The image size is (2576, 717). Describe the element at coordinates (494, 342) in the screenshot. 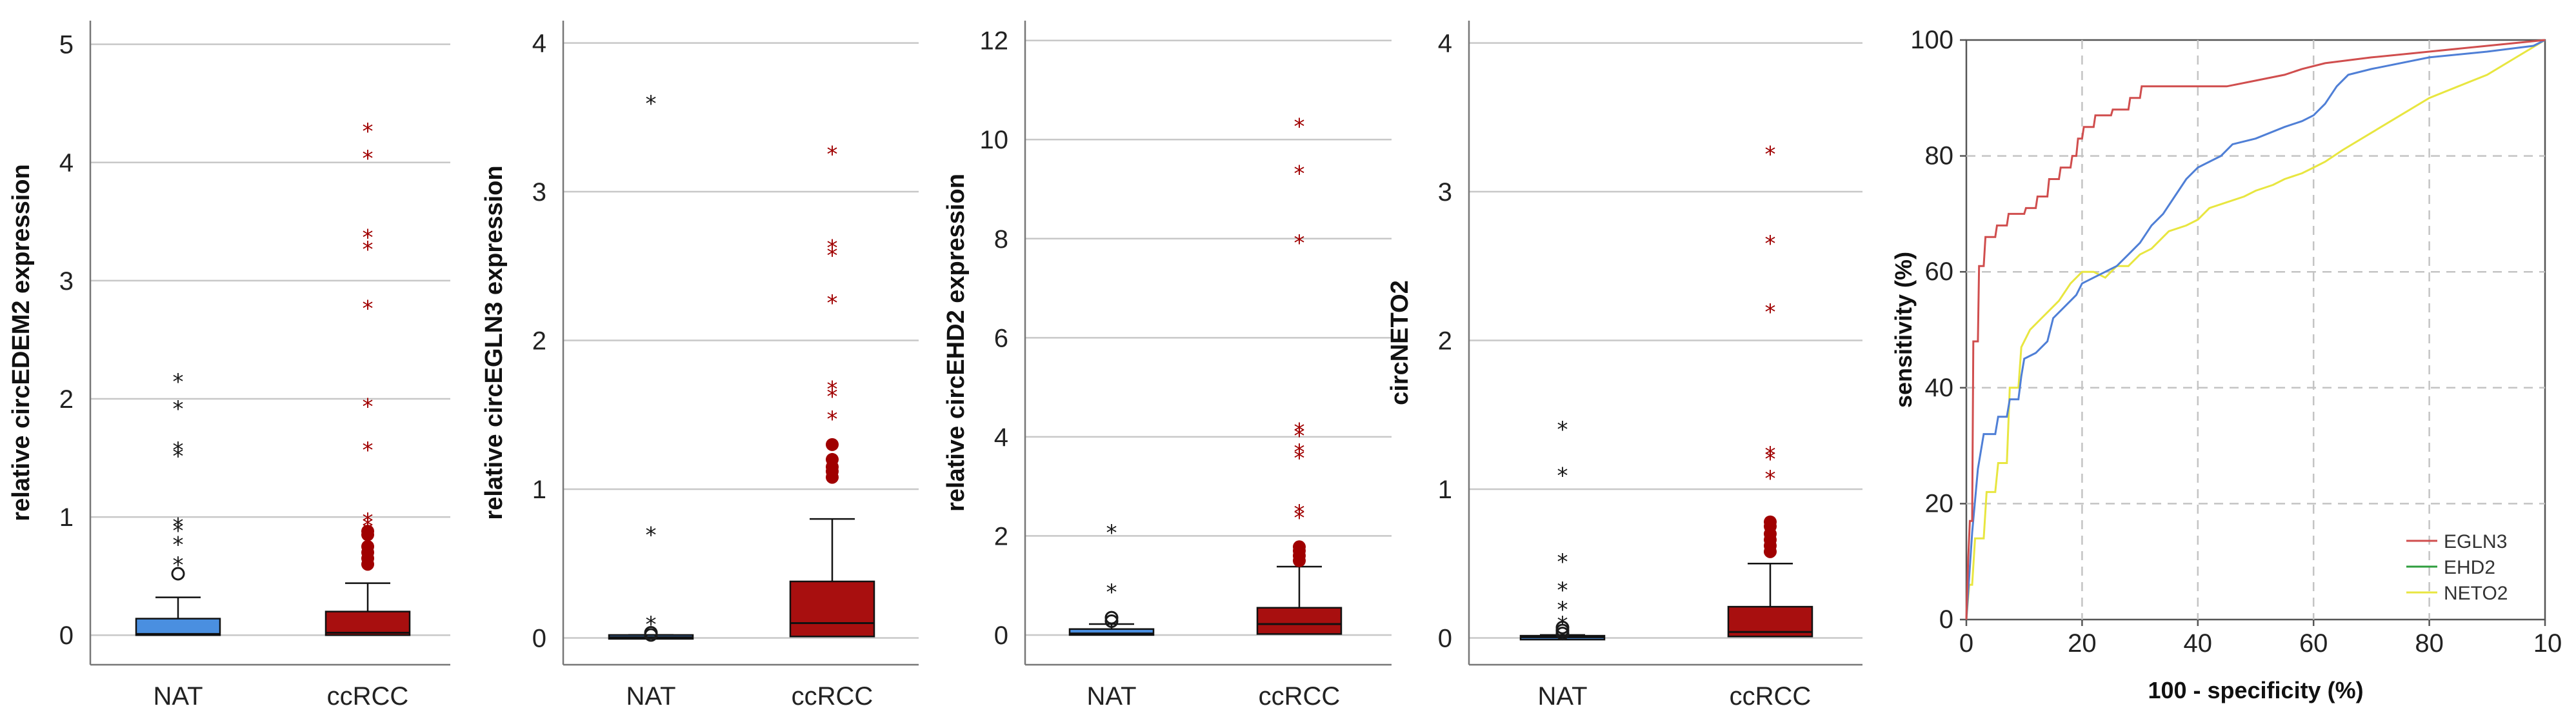

I see `y-axis-label: relative circEGLN3 expression` at that location.